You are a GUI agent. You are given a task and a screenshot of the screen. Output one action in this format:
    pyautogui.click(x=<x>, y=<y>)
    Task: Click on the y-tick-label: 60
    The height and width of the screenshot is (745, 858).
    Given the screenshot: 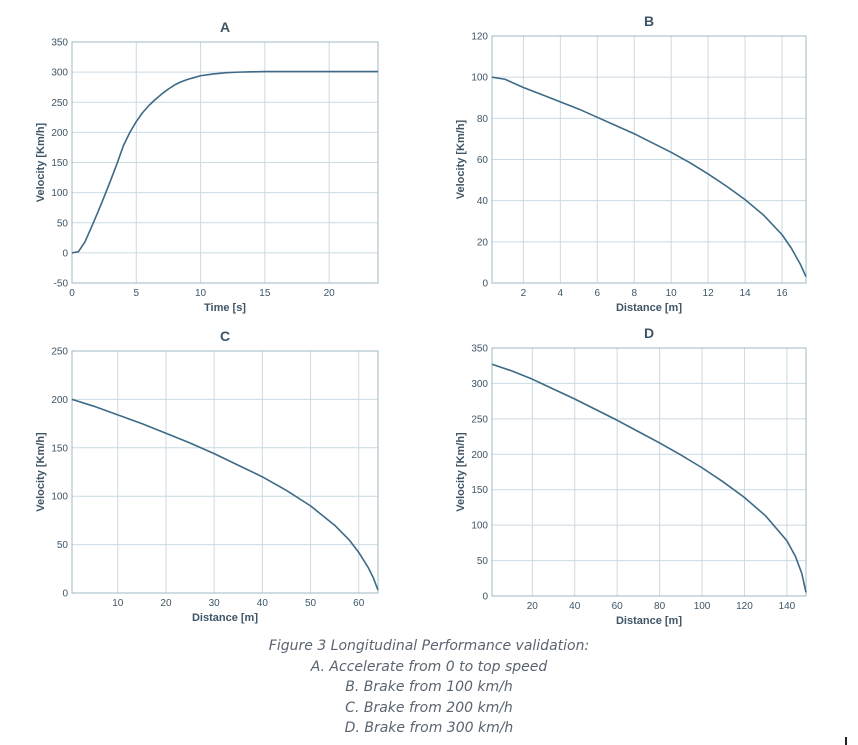 What is the action you would take?
    pyautogui.click(x=483, y=160)
    